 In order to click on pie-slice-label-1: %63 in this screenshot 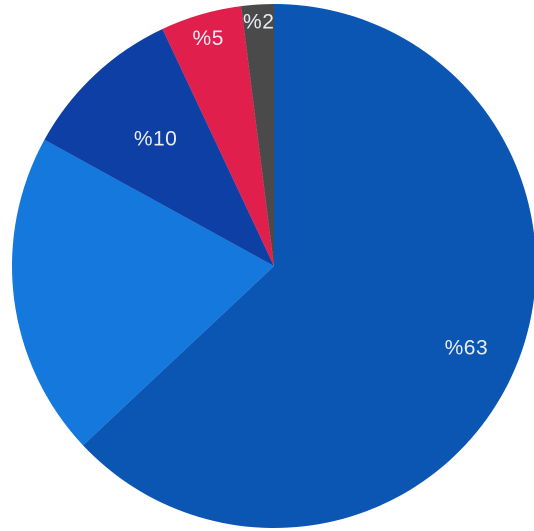, I will do `click(467, 348)`.